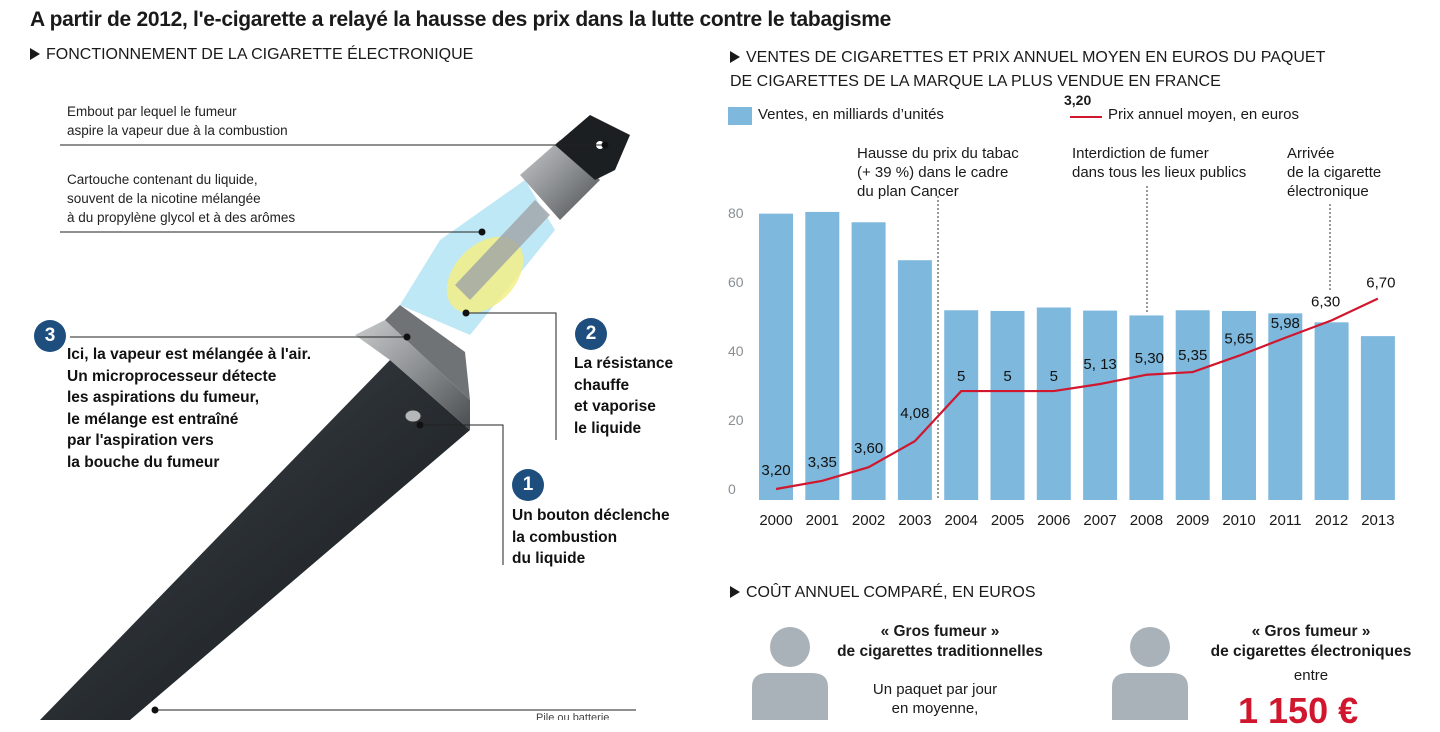  Describe the element at coordinates (1334, 172) in the screenshot. I see `annotation-ecig-arrival: Arrivée de la cigarette électronique` at that location.